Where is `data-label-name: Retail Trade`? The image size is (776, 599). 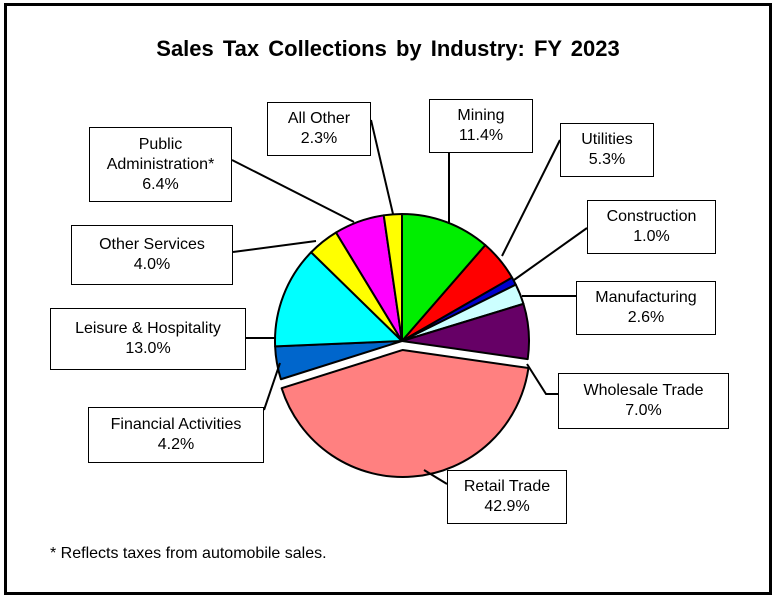
data-label-name: Retail Trade is located at coordinates (507, 486).